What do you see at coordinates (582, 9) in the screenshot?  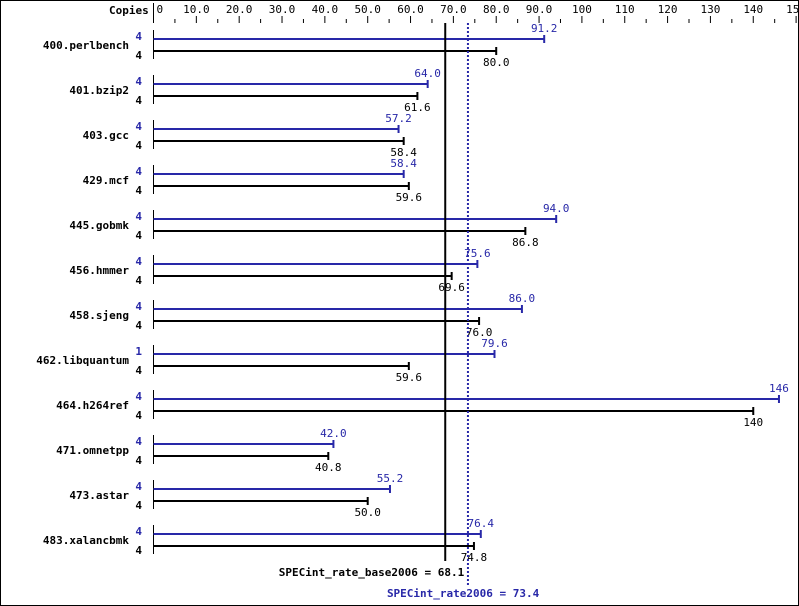 I see `tick-label: 100` at bounding box center [582, 9].